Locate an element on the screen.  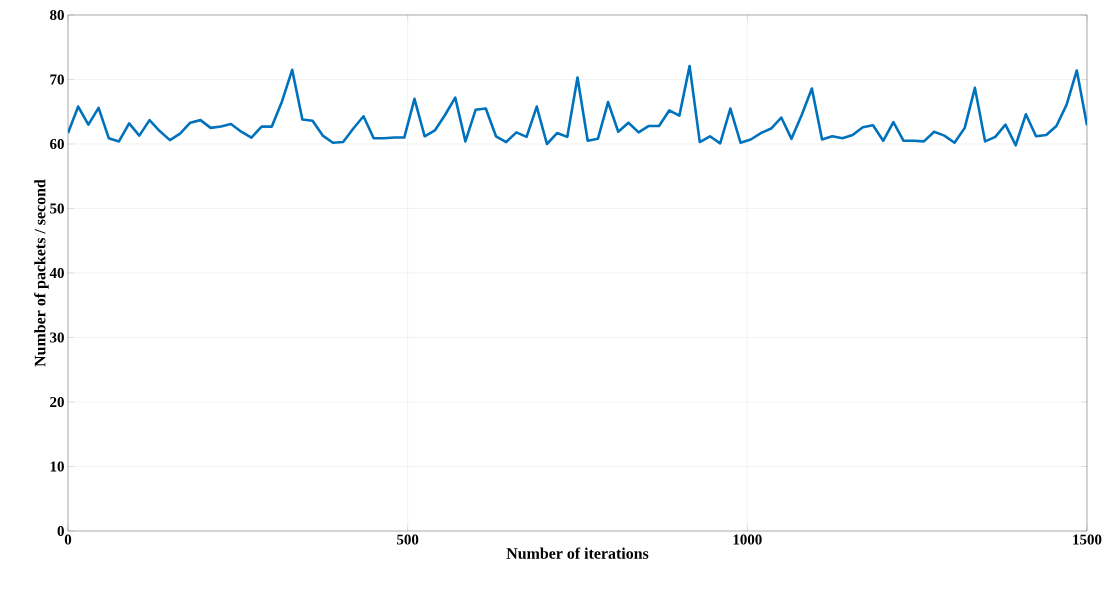
y-tick-label: 0 is located at coordinates (60, 531).